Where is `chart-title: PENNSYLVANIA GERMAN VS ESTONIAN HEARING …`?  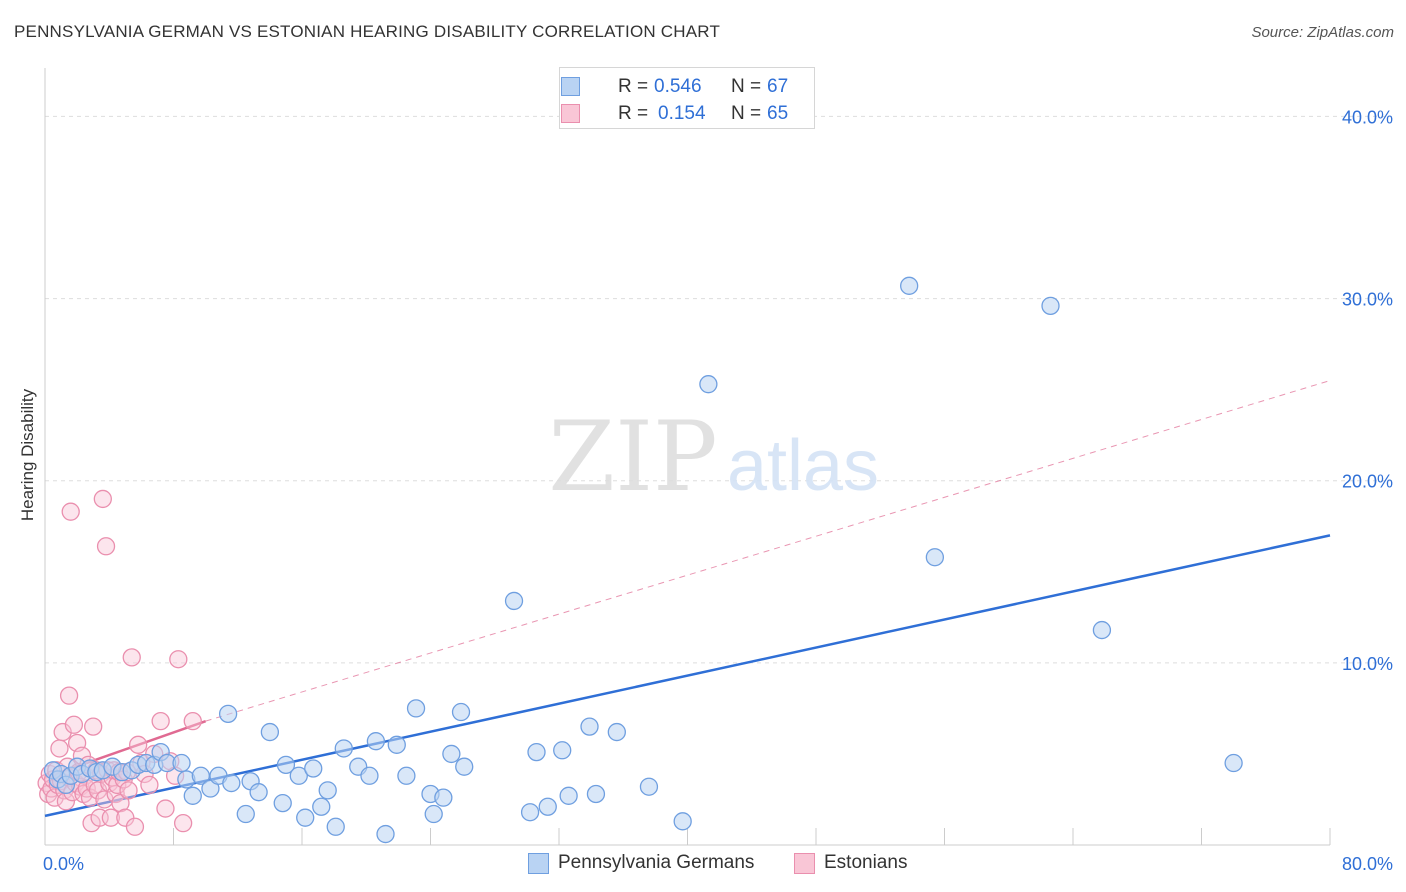
chart-title: PENNSYLVANIA GERMAN VS ESTONIAN HEARING … is located at coordinates (367, 31).